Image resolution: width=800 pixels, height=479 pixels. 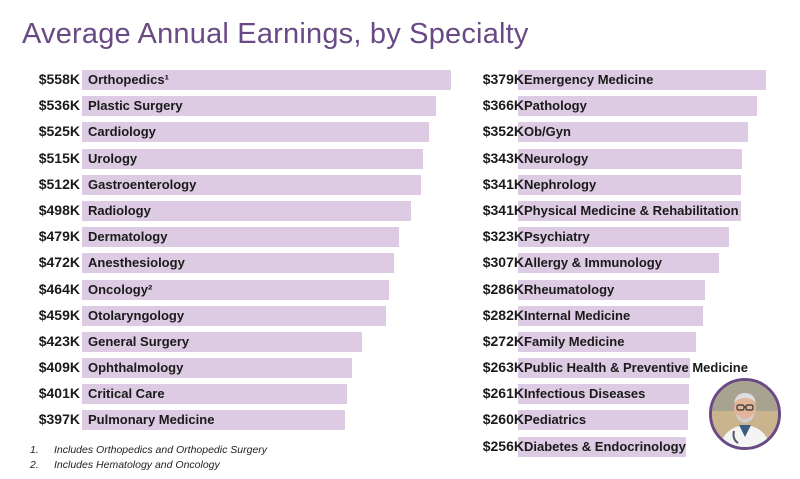 What do you see at coordinates (113, 158) in the screenshot?
I see `bar-category-label: Urology` at bounding box center [113, 158].